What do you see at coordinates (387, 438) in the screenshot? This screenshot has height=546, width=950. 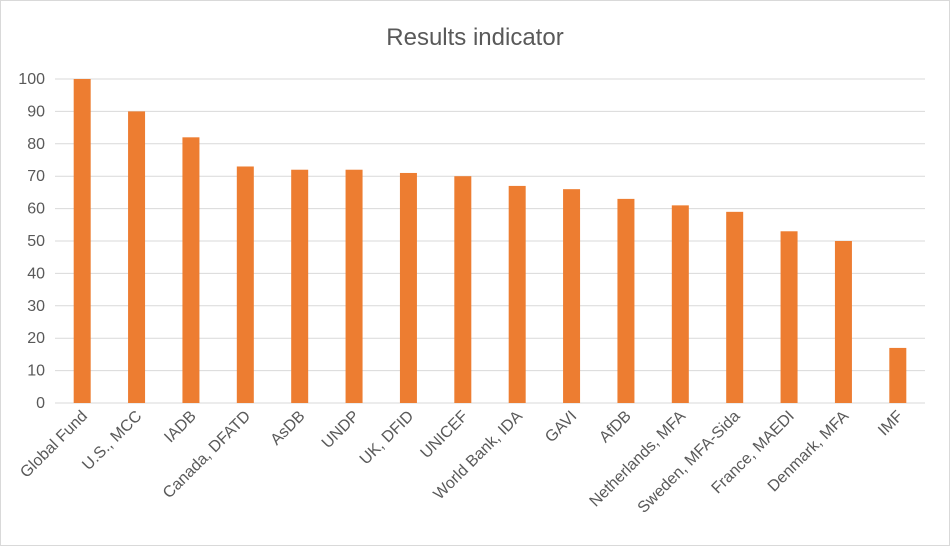 I see `x-tick-label: UK, DFID` at bounding box center [387, 438].